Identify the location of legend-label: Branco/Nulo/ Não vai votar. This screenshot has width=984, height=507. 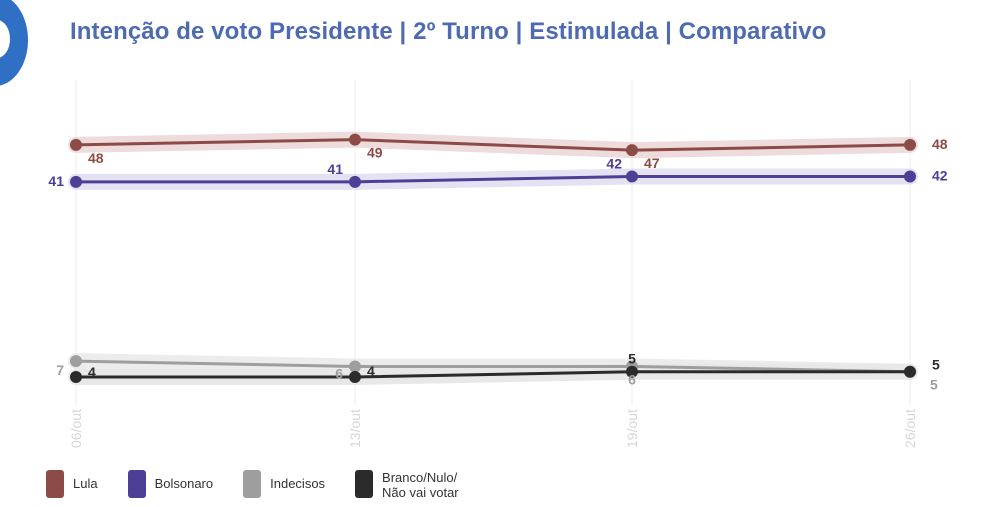
(420, 485).